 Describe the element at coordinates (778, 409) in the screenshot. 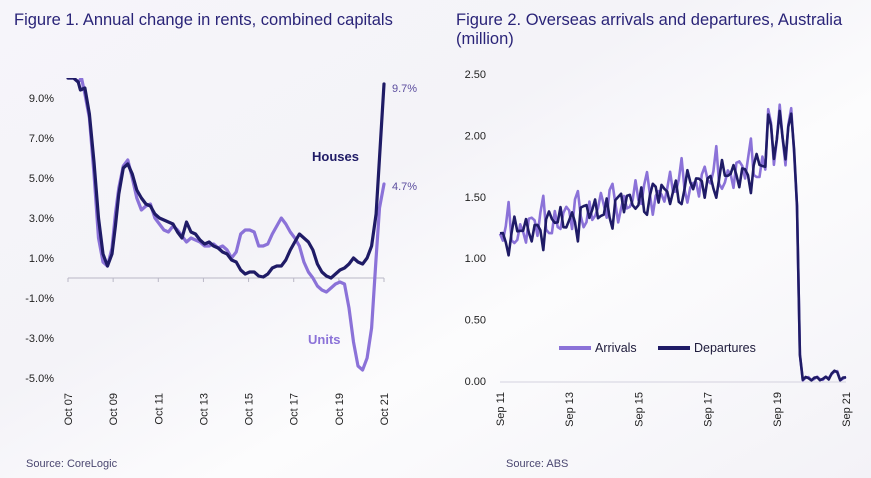

I see `x-tick-label: Sep 19` at that location.